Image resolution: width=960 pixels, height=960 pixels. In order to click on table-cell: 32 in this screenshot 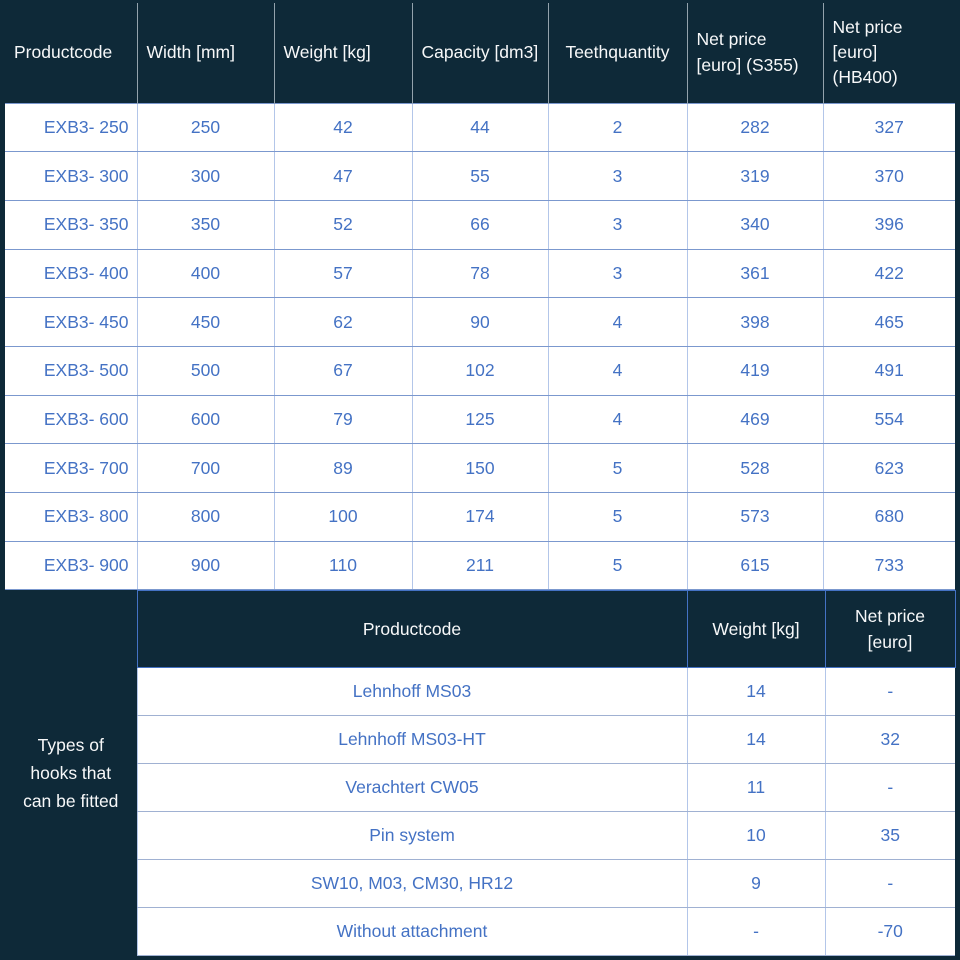, I will do `click(889, 740)`.